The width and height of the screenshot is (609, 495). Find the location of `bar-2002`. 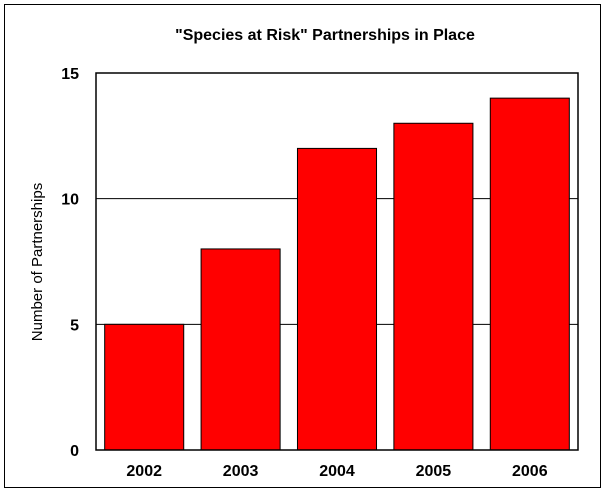

bar-2002 is located at coordinates (144, 387).